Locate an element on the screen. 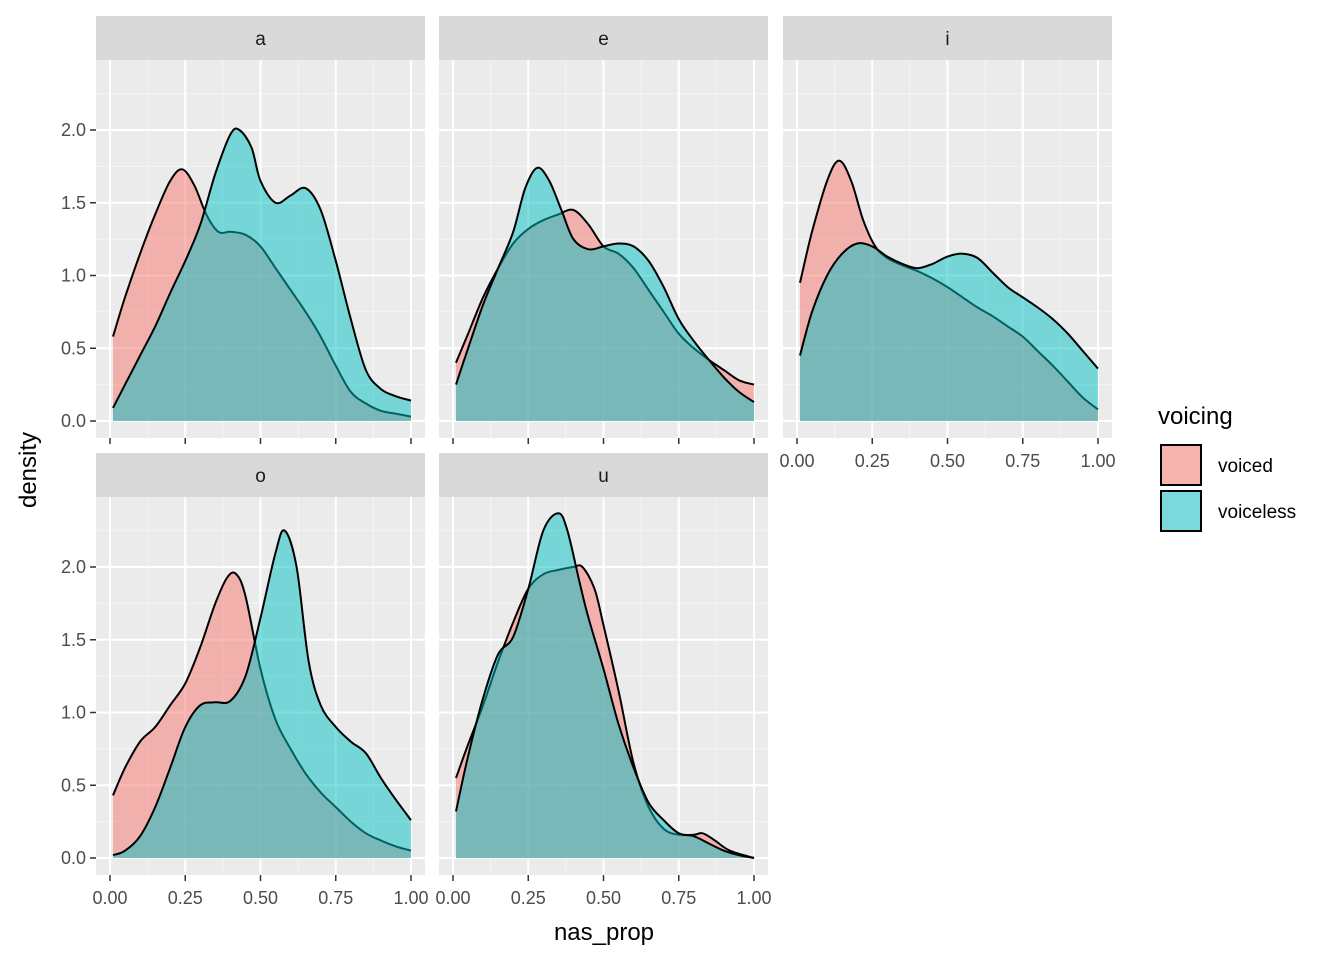 This screenshot has height=960, width=1344. legend-entry: voiced is located at coordinates (1216, 465).